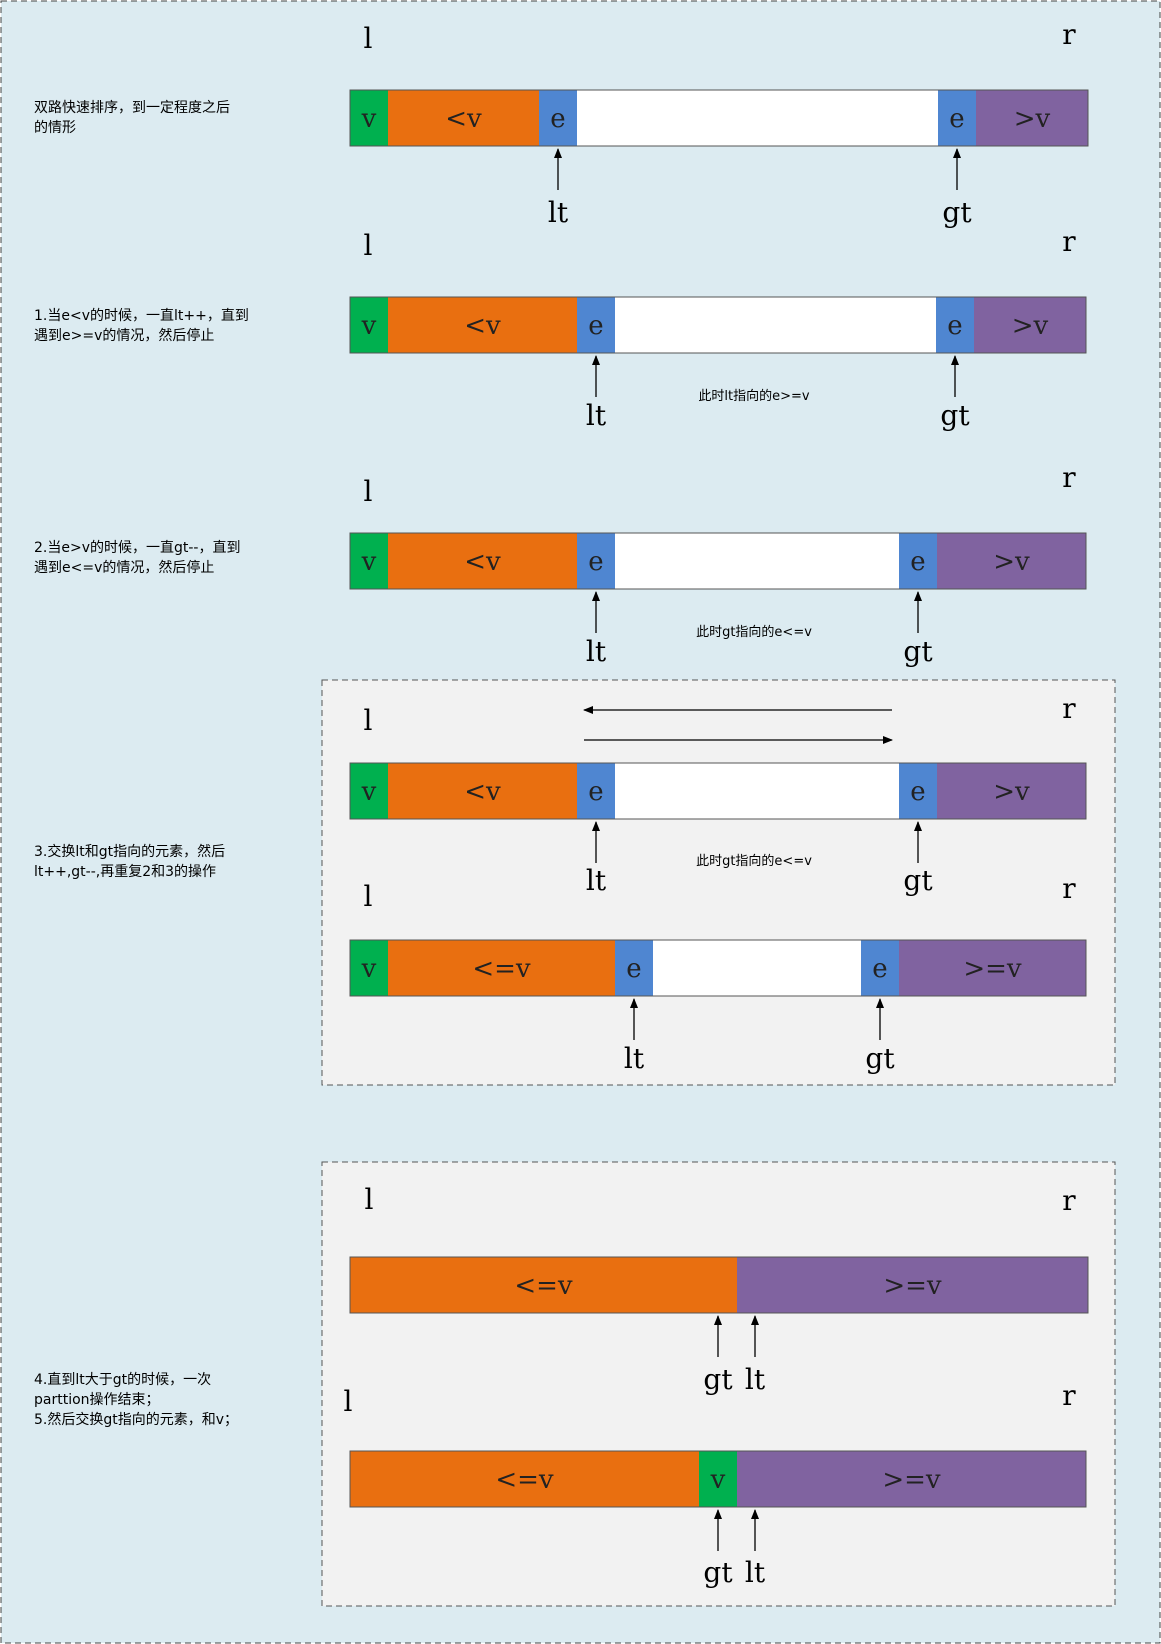  Describe the element at coordinates (125, 871) in the screenshot. I see `step-description-line: lt++,gt--,再重复2和3的操作` at that location.